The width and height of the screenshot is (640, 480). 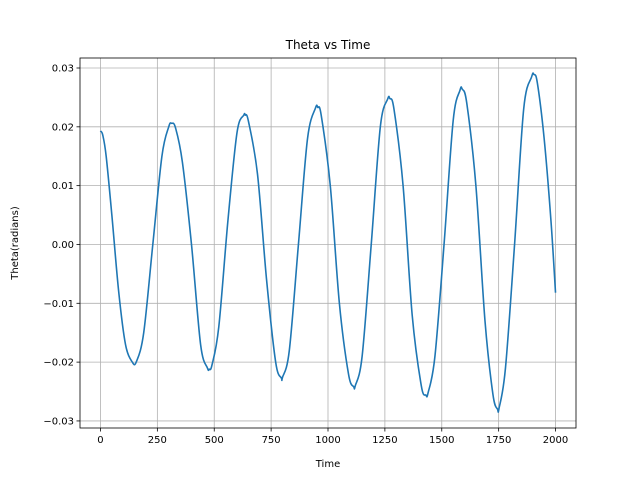 What do you see at coordinates (63, 186) in the screenshot?
I see `y-tick-label: 0.01` at bounding box center [63, 186].